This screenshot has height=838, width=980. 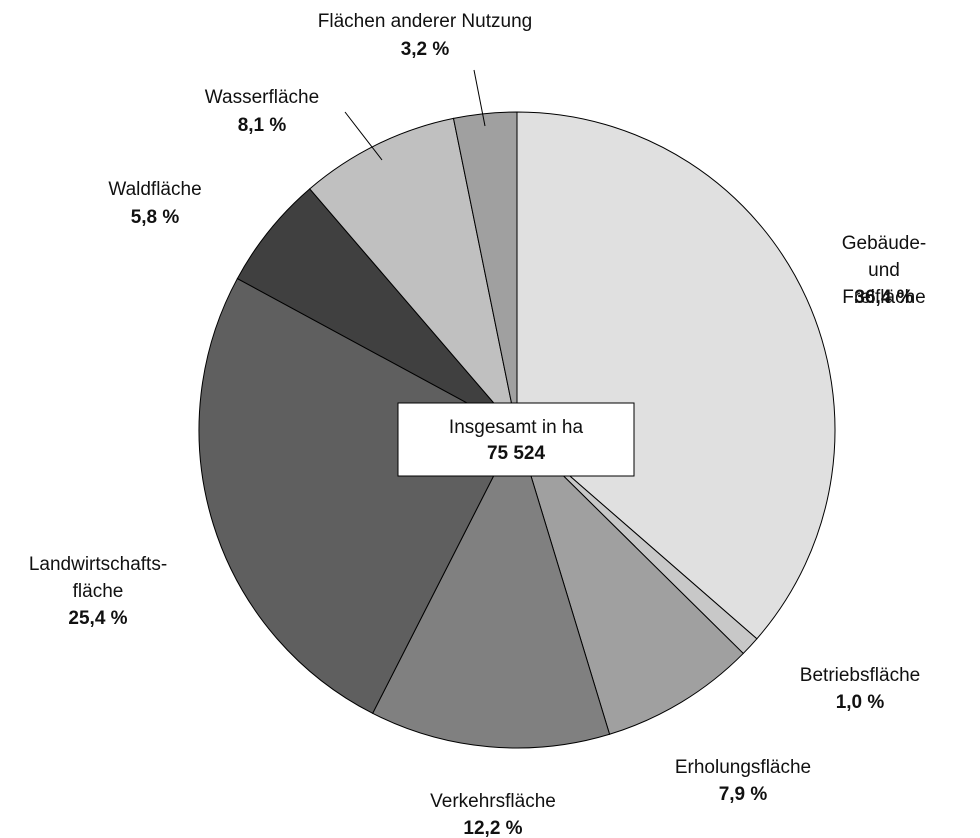 I want to click on category-label: Wasserfläche, so click(x=262, y=97).